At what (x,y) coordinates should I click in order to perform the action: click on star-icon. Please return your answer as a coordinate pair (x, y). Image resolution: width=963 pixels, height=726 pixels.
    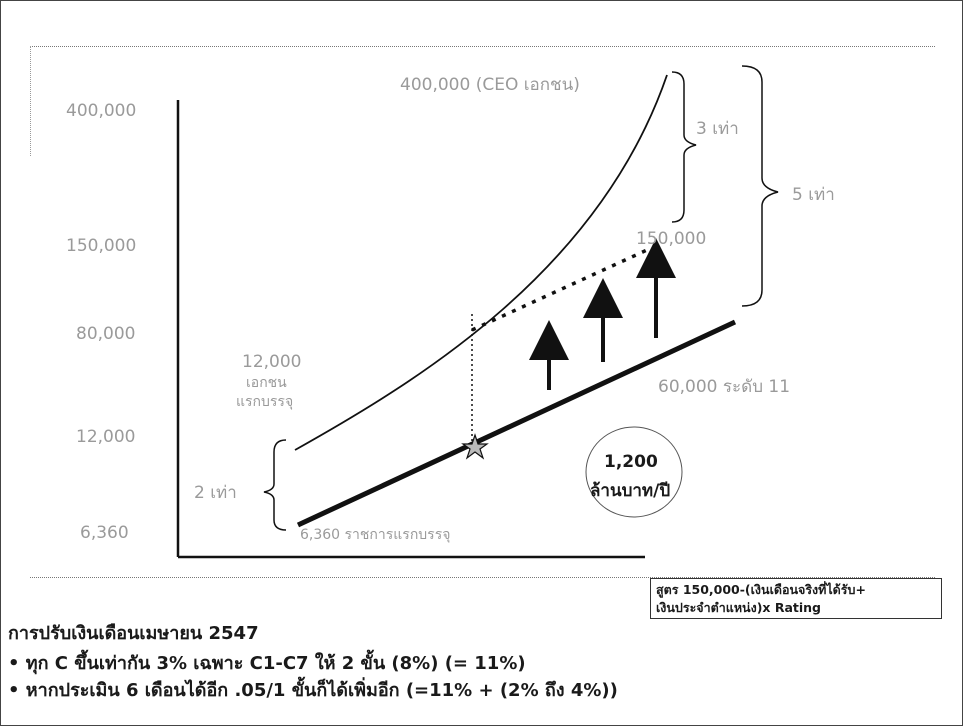
    Looking at the image, I should click on (475, 446).